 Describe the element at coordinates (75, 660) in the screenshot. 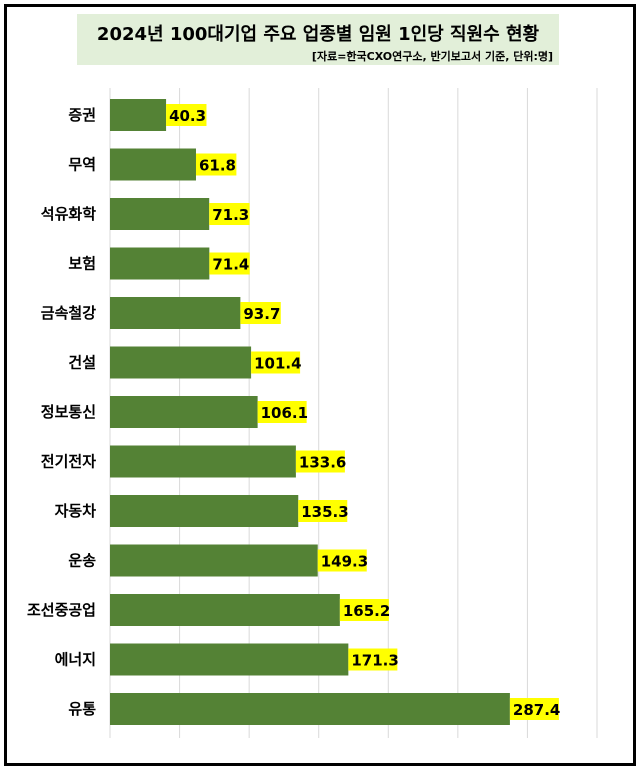

I see `category-label: 에너지` at that location.